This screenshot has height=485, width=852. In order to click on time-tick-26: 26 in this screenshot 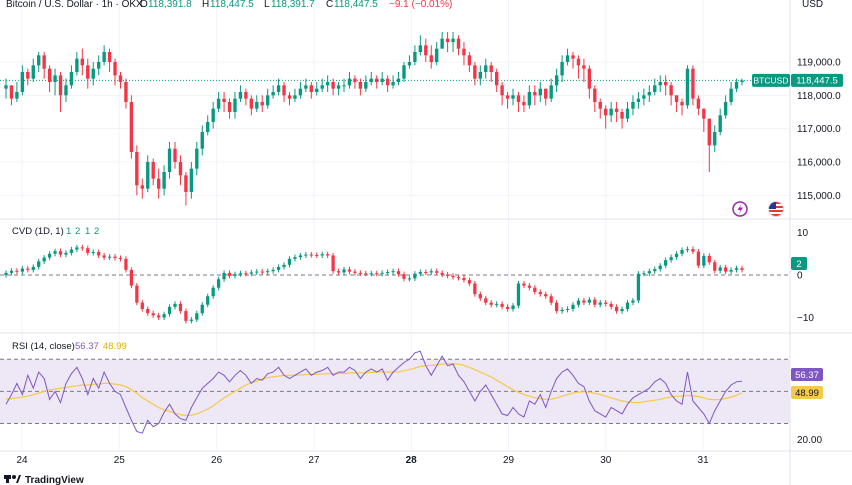, I will do `click(217, 460)`.